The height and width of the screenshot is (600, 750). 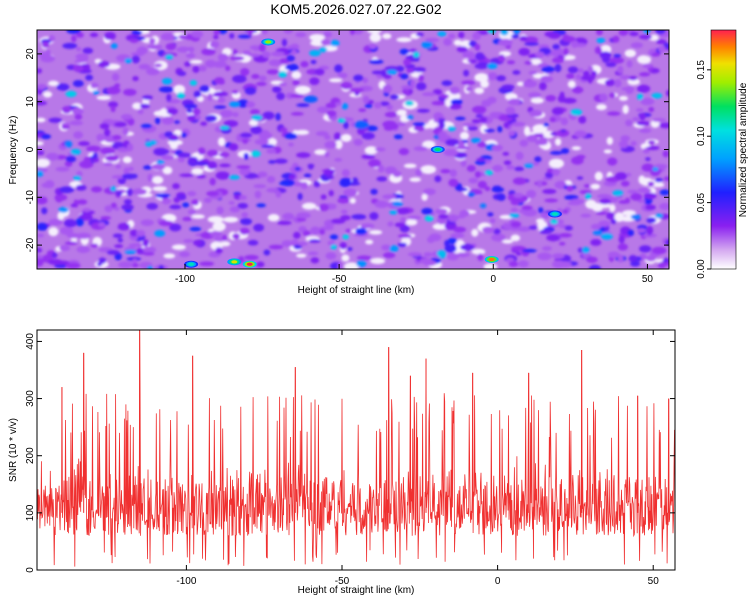 What do you see at coordinates (701, 269) in the screenshot?
I see `colorbar-tick-label: 0.00` at bounding box center [701, 269].